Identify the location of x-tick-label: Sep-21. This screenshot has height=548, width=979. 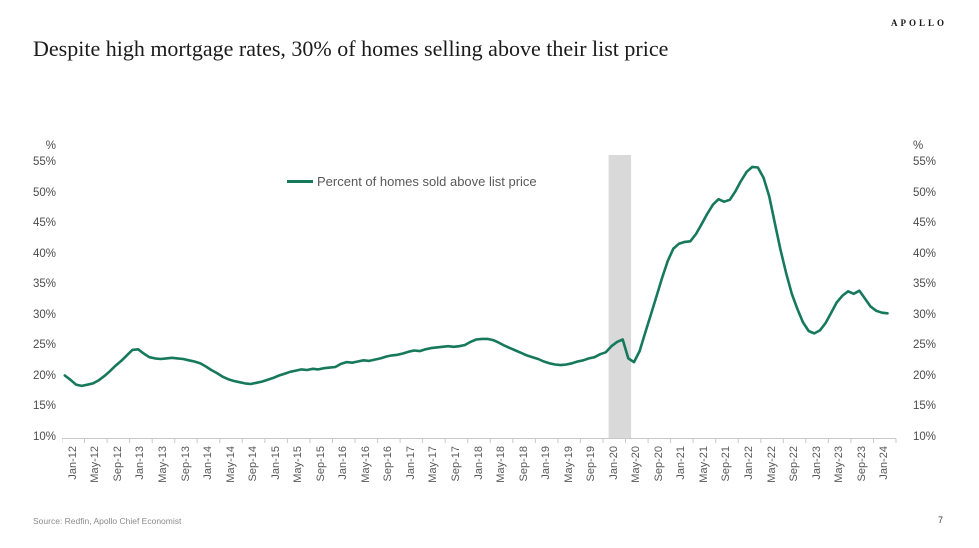
(726, 464).